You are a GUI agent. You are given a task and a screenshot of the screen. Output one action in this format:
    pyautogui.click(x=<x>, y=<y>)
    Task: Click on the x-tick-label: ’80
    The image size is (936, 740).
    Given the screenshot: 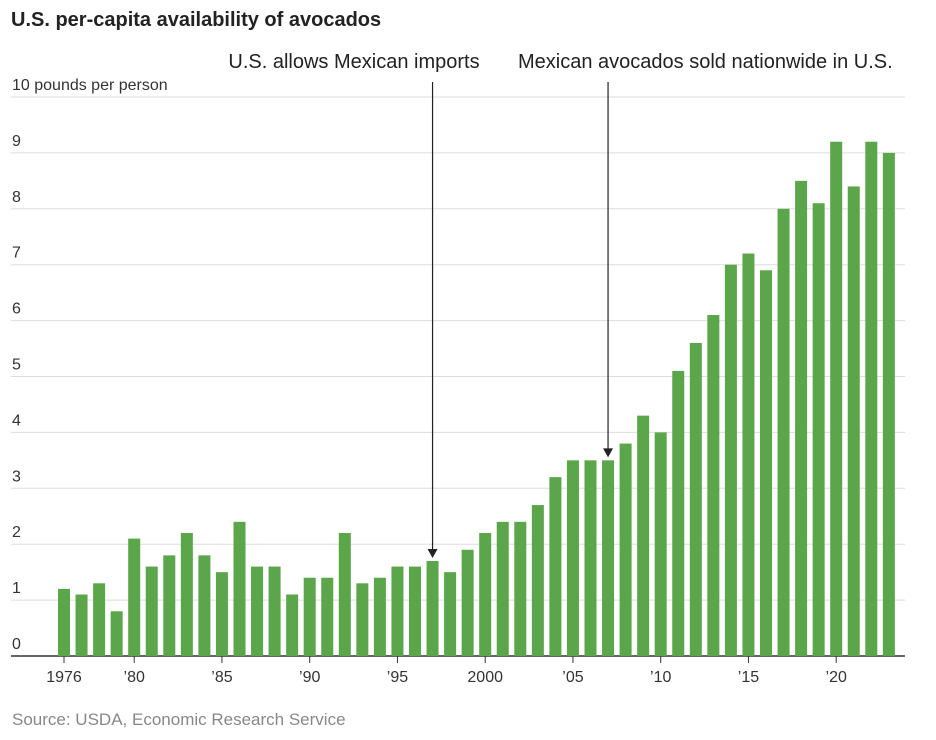 What is the action you would take?
    pyautogui.click(x=134, y=677)
    